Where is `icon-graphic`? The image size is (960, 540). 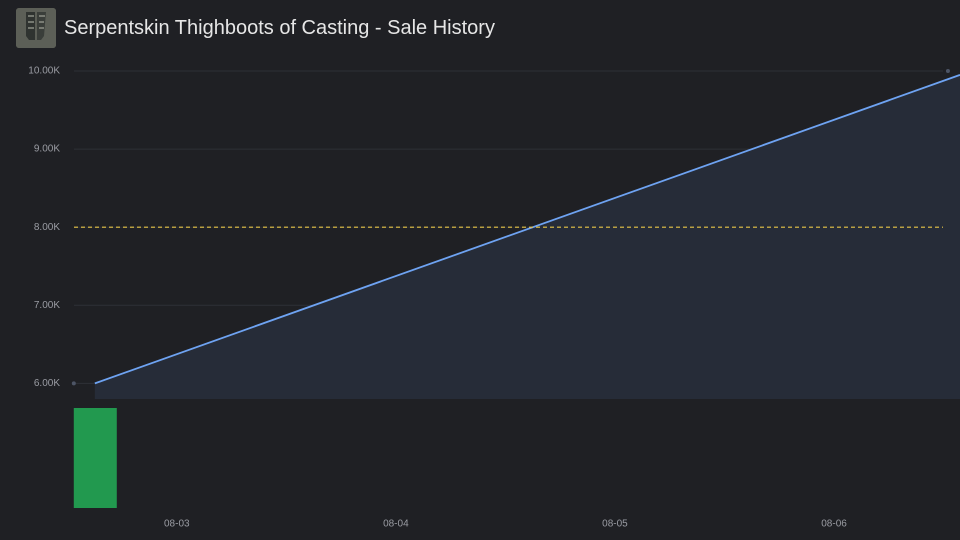 icon-graphic is located at coordinates (36, 28).